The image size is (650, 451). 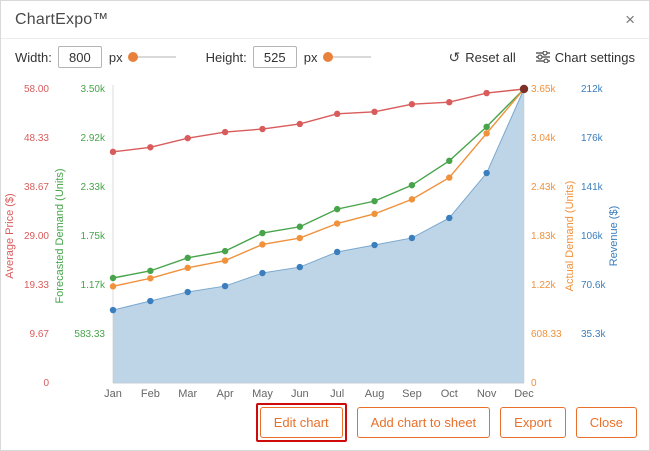 What do you see at coordinates (115, 57) in the screenshot?
I see `width-unit-label: px` at bounding box center [115, 57].